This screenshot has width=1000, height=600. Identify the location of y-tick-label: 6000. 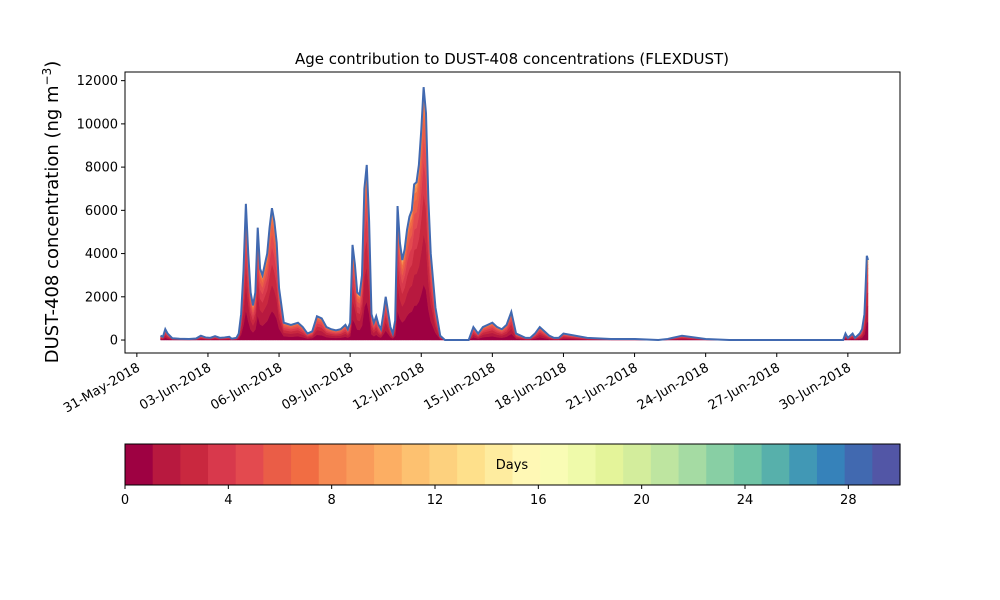
(101, 211).